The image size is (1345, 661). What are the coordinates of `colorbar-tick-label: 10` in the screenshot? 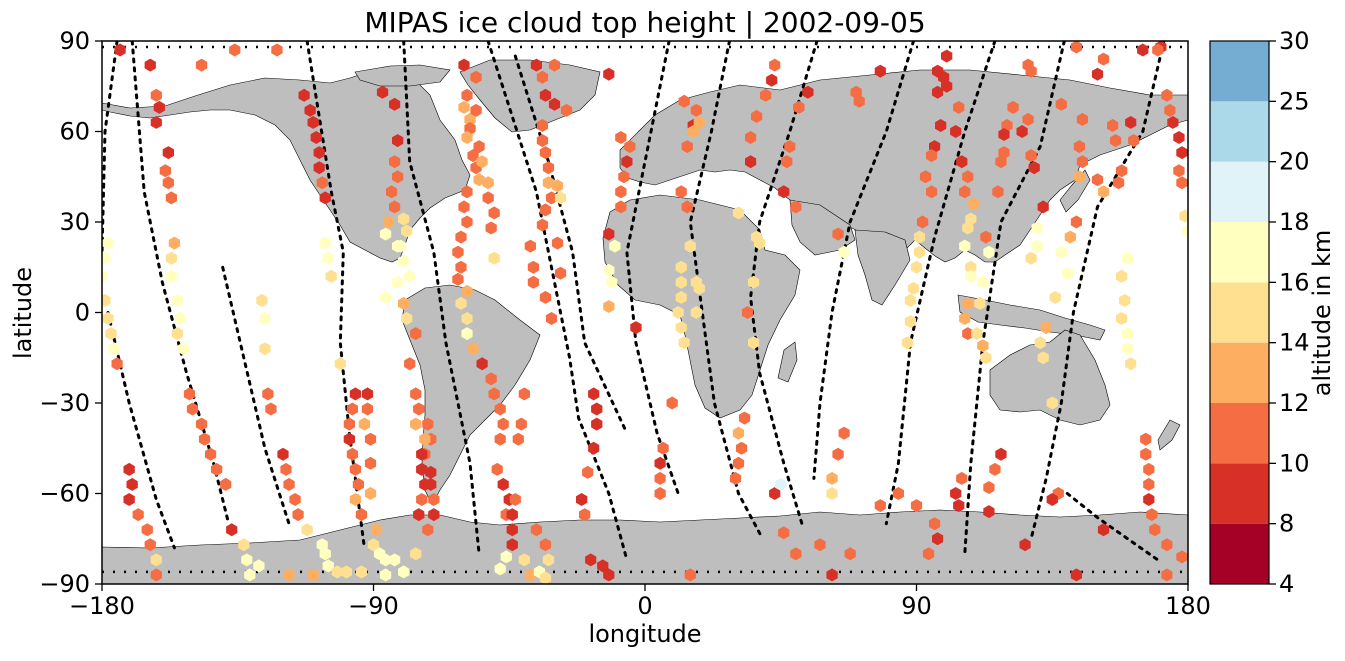 It's located at (1294, 463).